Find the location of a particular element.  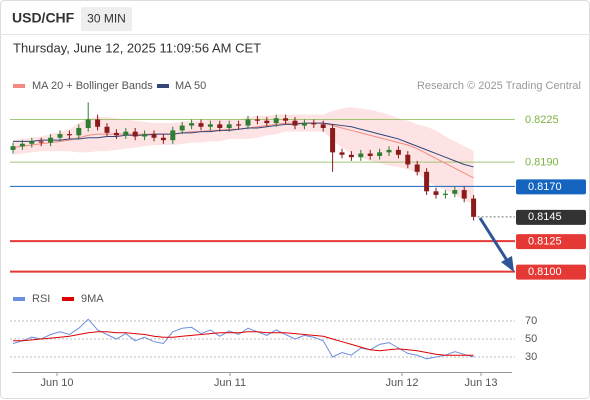

rsi-line is located at coordinates (243, 339).